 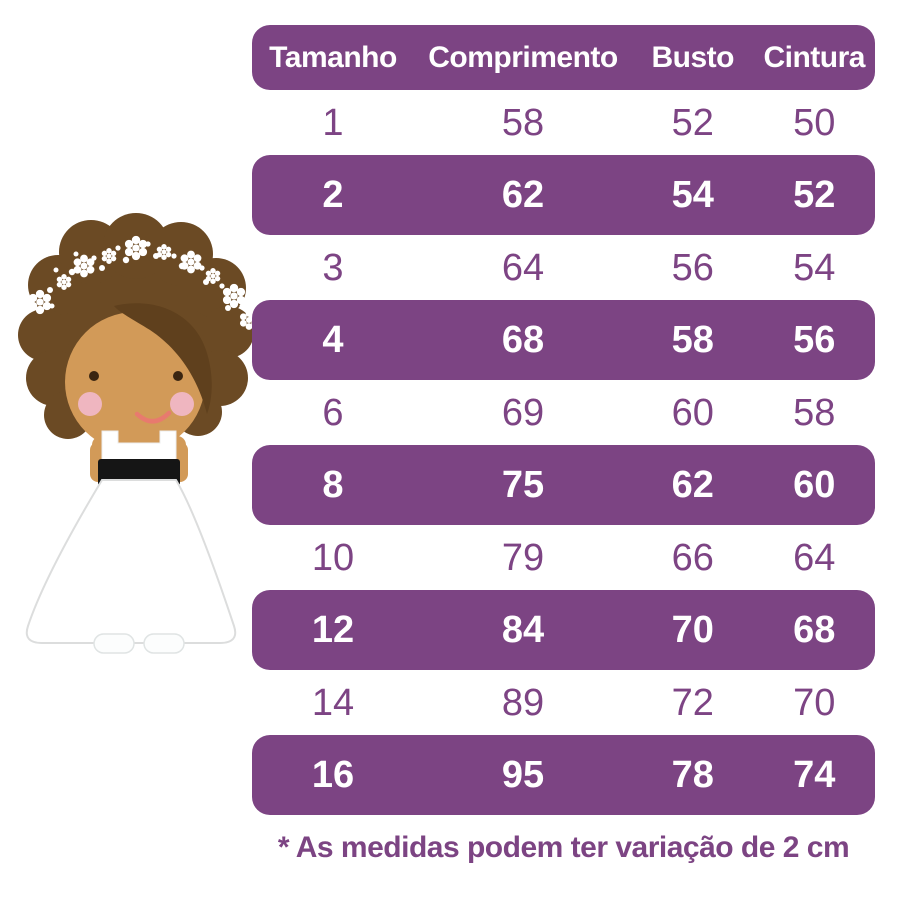 I want to click on table-cell: 78, so click(x=692, y=775).